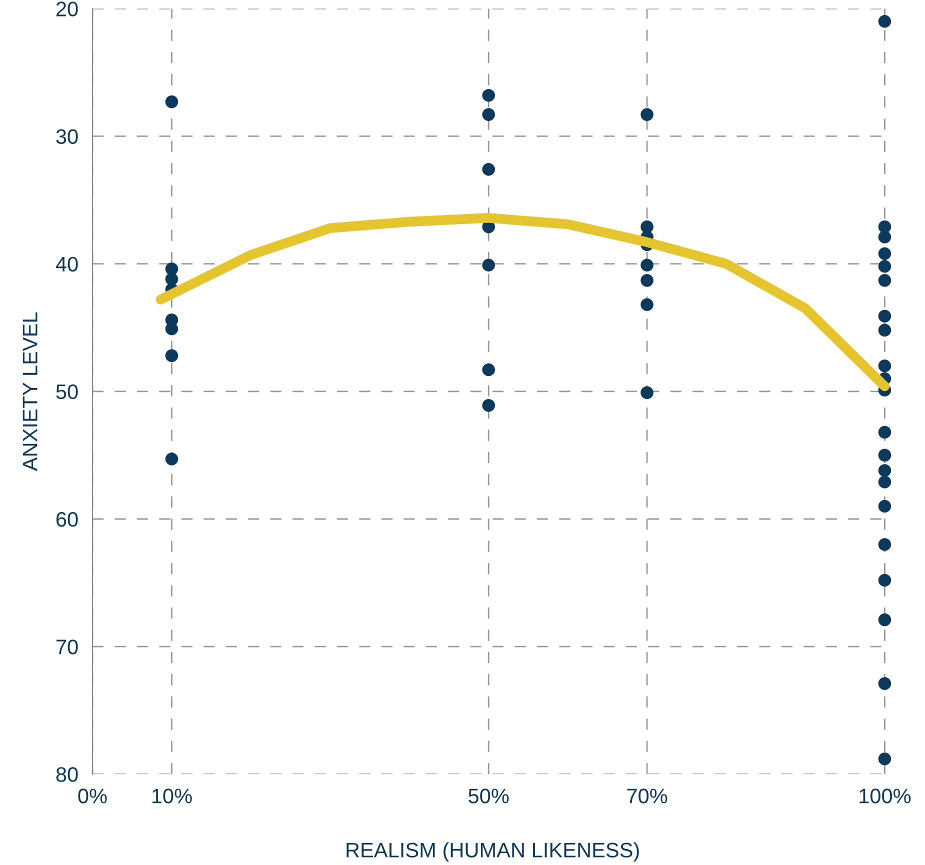 This screenshot has height=865, width=925. I want to click on x-tick-label: 50%, so click(488, 796).